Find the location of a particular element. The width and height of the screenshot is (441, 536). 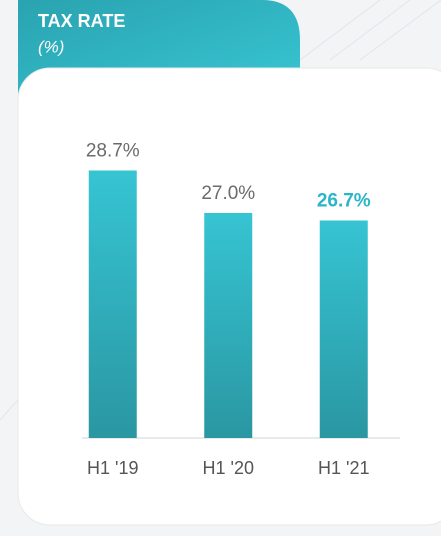

x-tick-label: H1 '21 is located at coordinates (343, 468).